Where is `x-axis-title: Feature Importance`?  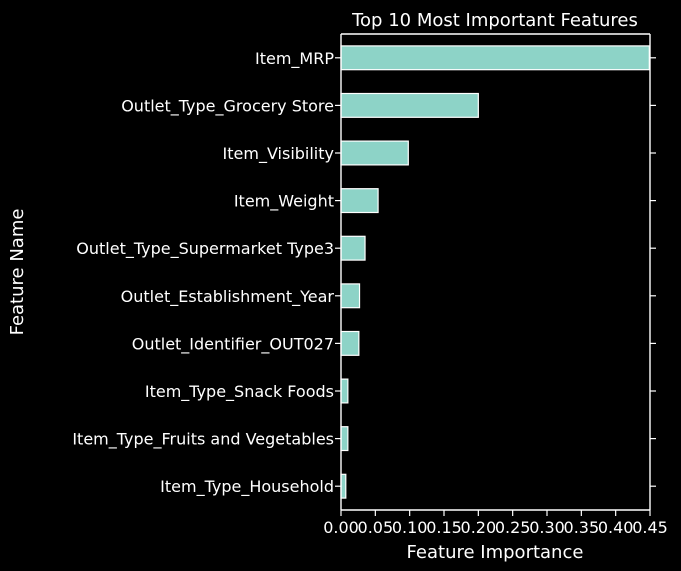
x-axis-title: Feature Importance is located at coordinates (495, 552).